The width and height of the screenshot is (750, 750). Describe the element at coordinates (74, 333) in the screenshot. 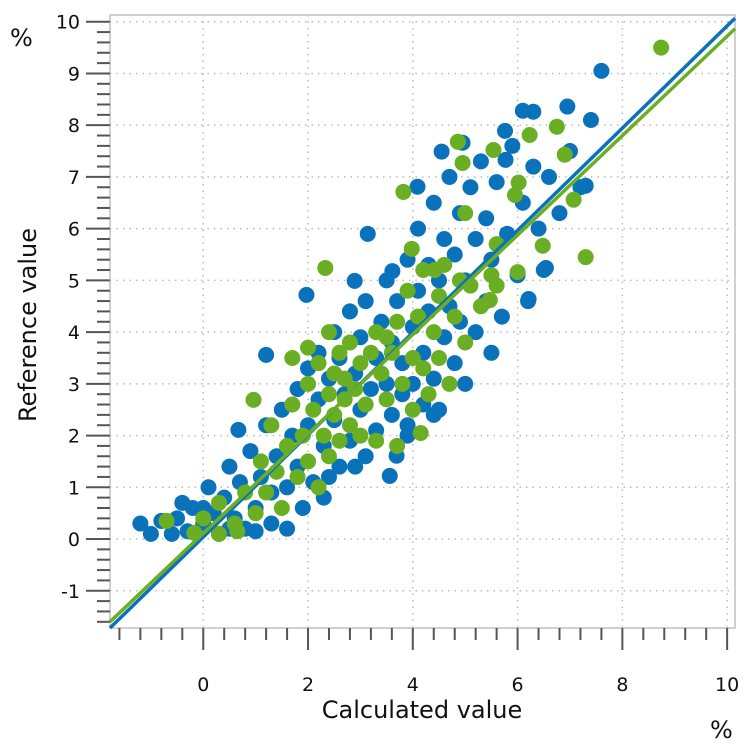

I see `y-tick-label: 4` at that location.